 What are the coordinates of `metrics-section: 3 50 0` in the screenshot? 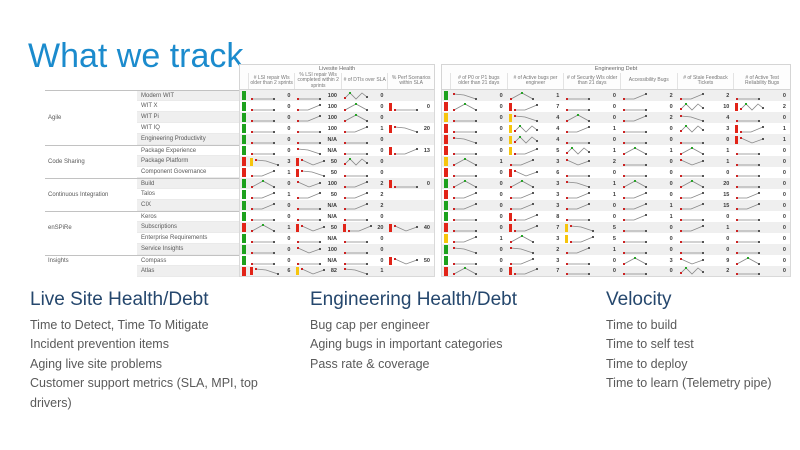 It's located at (337, 161).